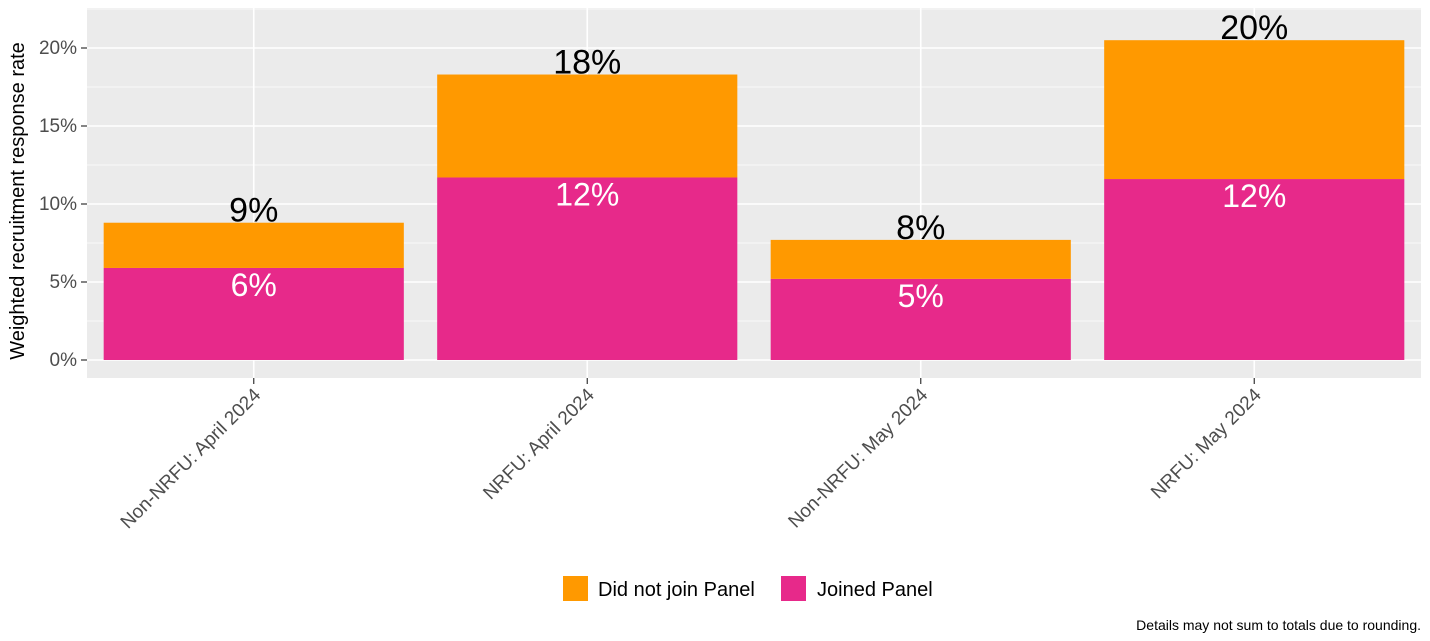  What do you see at coordinates (1254, 28) in the screenshot?
I see `total-label: 20%` at bounding box center [1254, 28].